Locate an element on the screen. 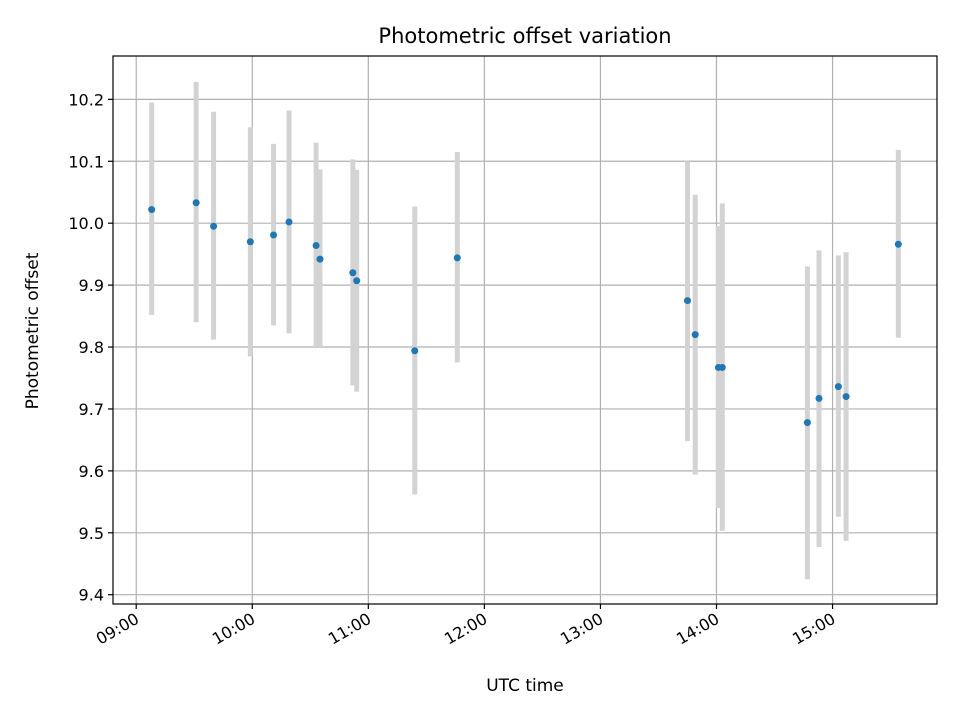 Image resolution: width=960 pixels, height=720 pixels. x-axis-ticks: 09:00 10:00 11:00 12:00 13:00 14:00 15:00 is located at coordinates (466, 626).